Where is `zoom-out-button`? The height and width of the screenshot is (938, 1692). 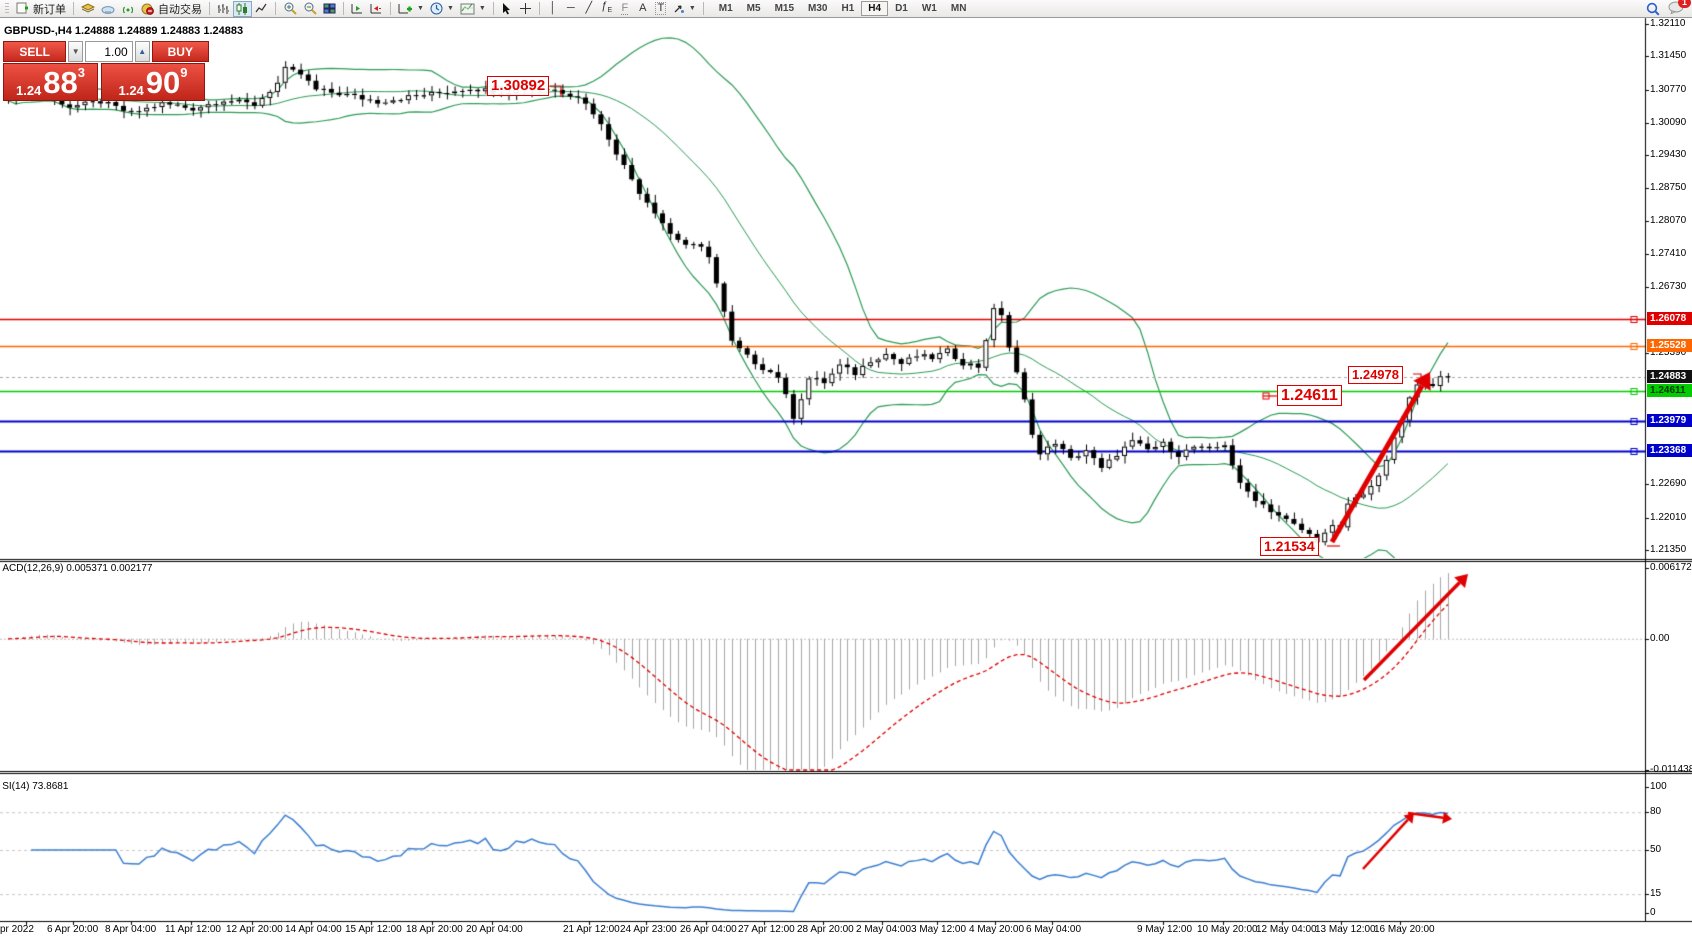
zoom-out-button is located at coordinates (310, 9).